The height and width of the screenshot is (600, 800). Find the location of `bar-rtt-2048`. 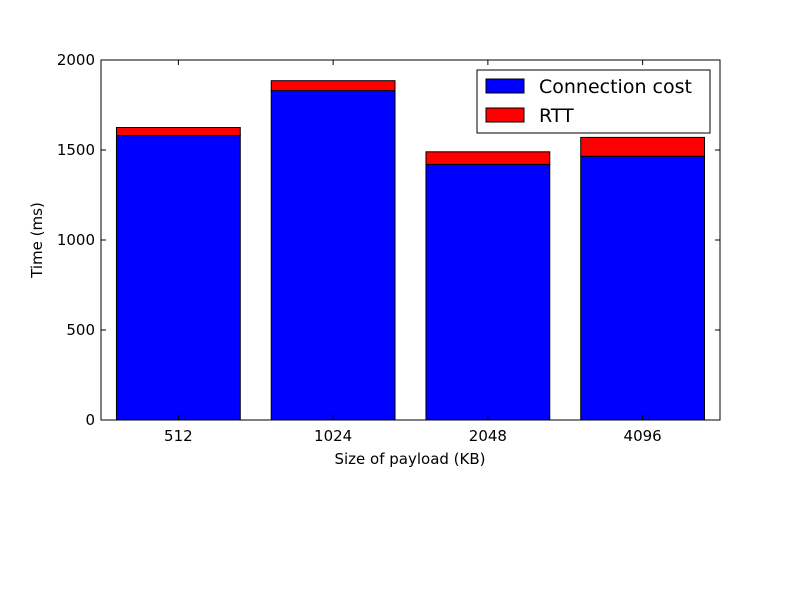

bar-rtt-2048 is located at coordinates (488, 158).